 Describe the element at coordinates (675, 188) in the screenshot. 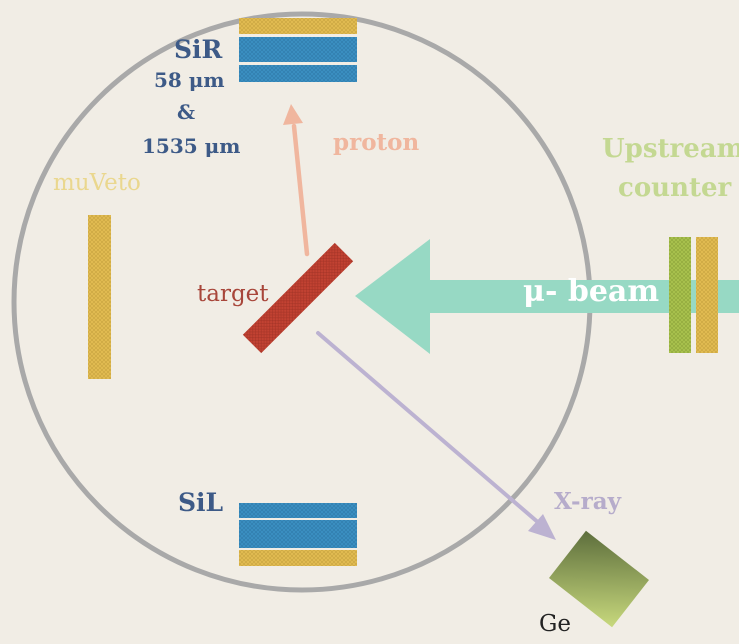

I see `upstream-counter-label-line2: counter` at that location.